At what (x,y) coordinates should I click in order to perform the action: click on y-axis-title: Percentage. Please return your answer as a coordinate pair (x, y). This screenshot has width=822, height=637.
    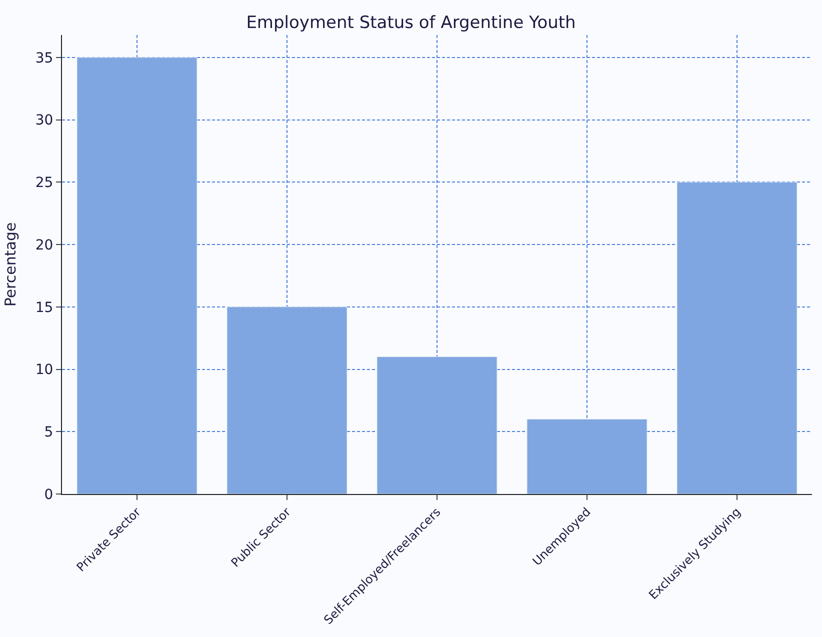
    Looking at the image, I should click on (11, 264).